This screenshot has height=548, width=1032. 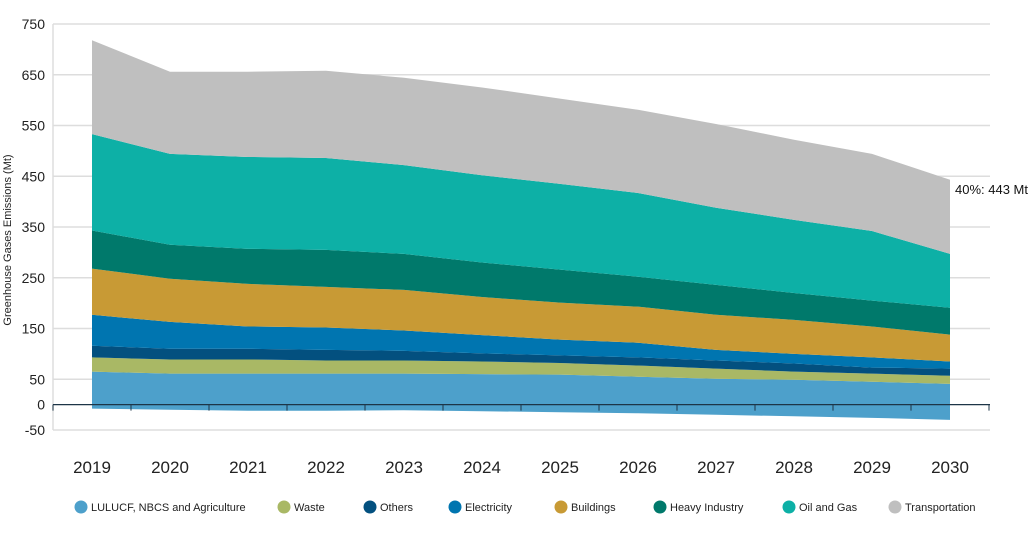 I want to click on legend-label: Heavy Industry, so click(x=707, y=508).